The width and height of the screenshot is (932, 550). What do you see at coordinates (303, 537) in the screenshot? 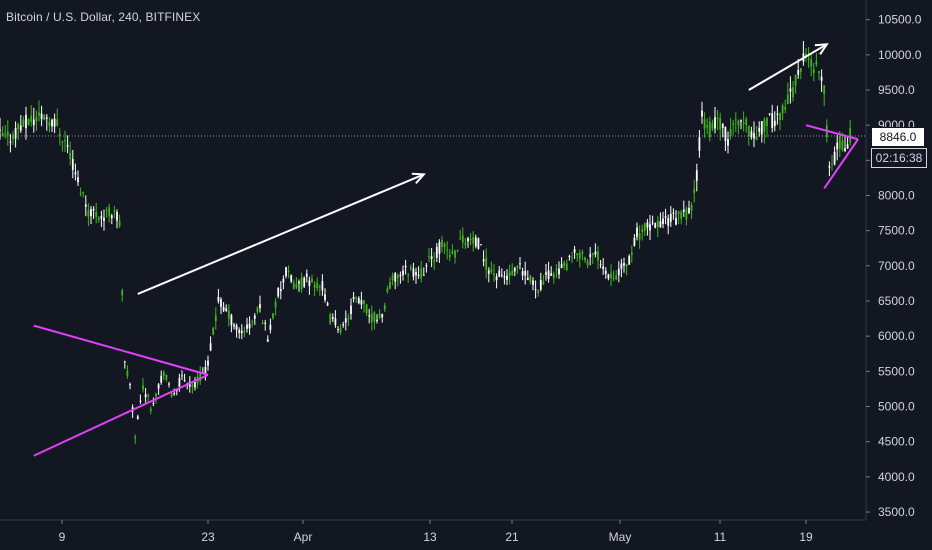
I see `x-tick-label: Apr` at bounding box center [303, 537].